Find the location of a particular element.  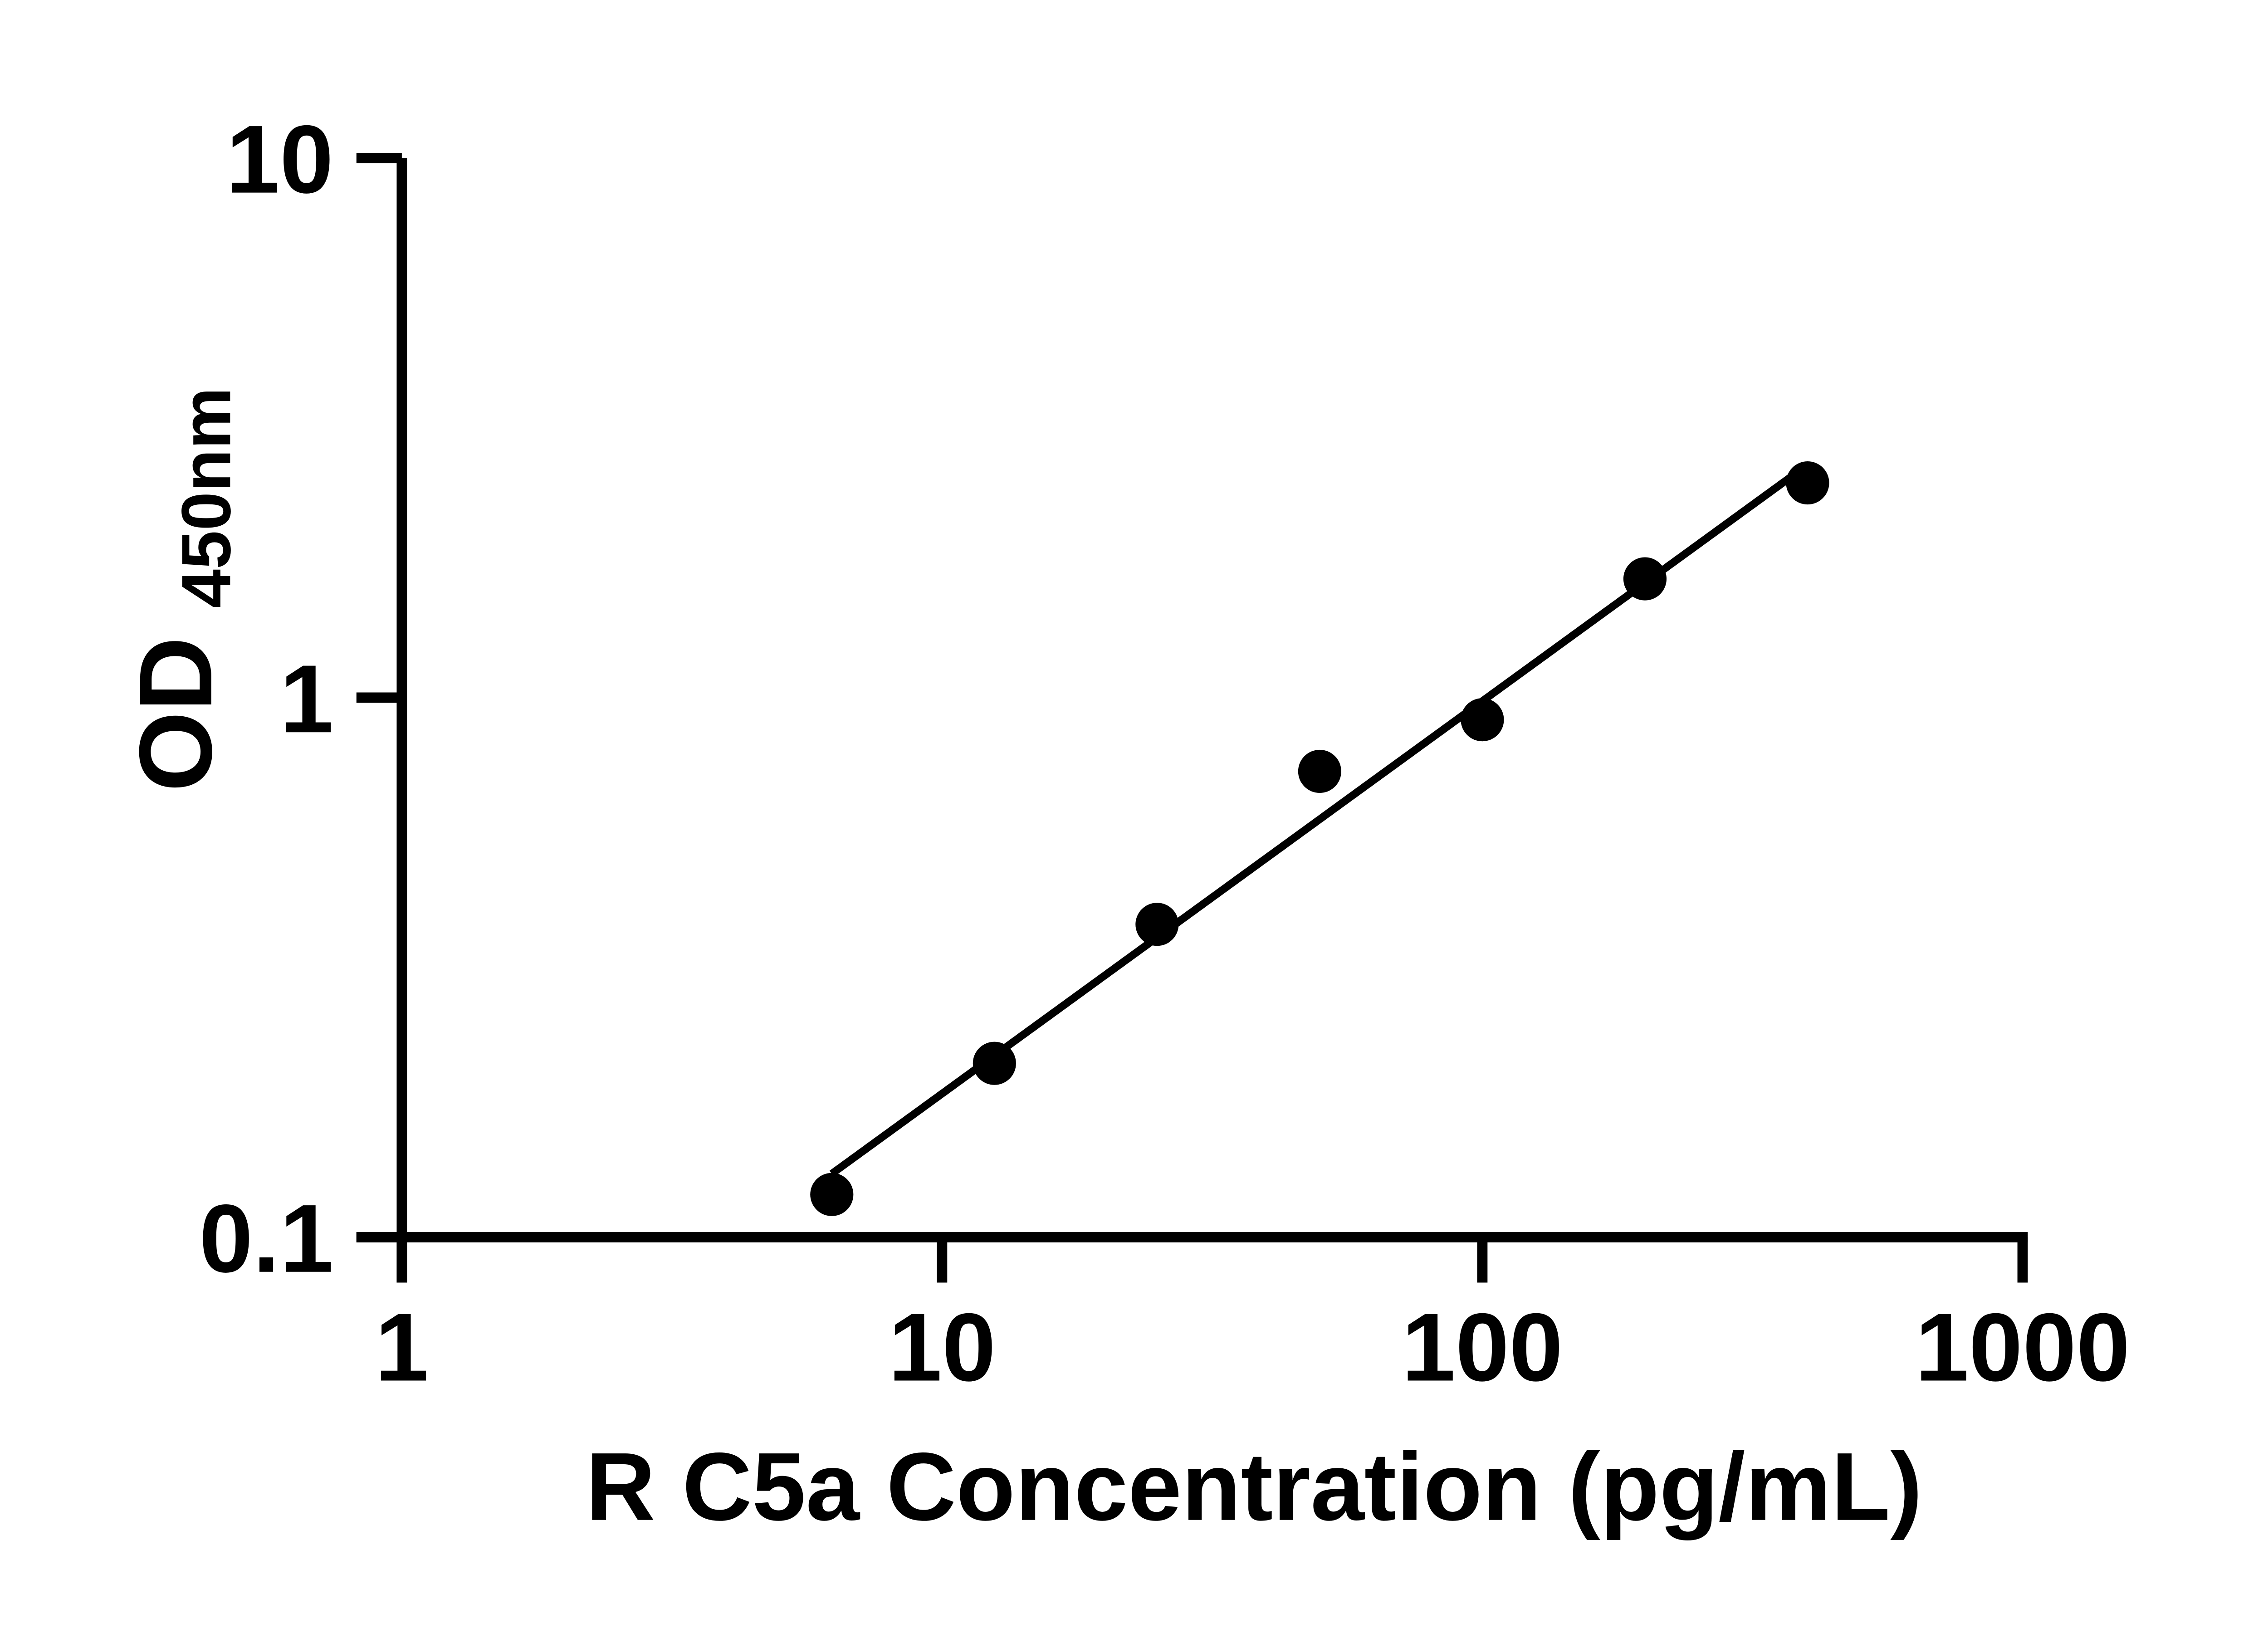

y-axis-title-subscript: 450nm is located at coordinates (206, 497).